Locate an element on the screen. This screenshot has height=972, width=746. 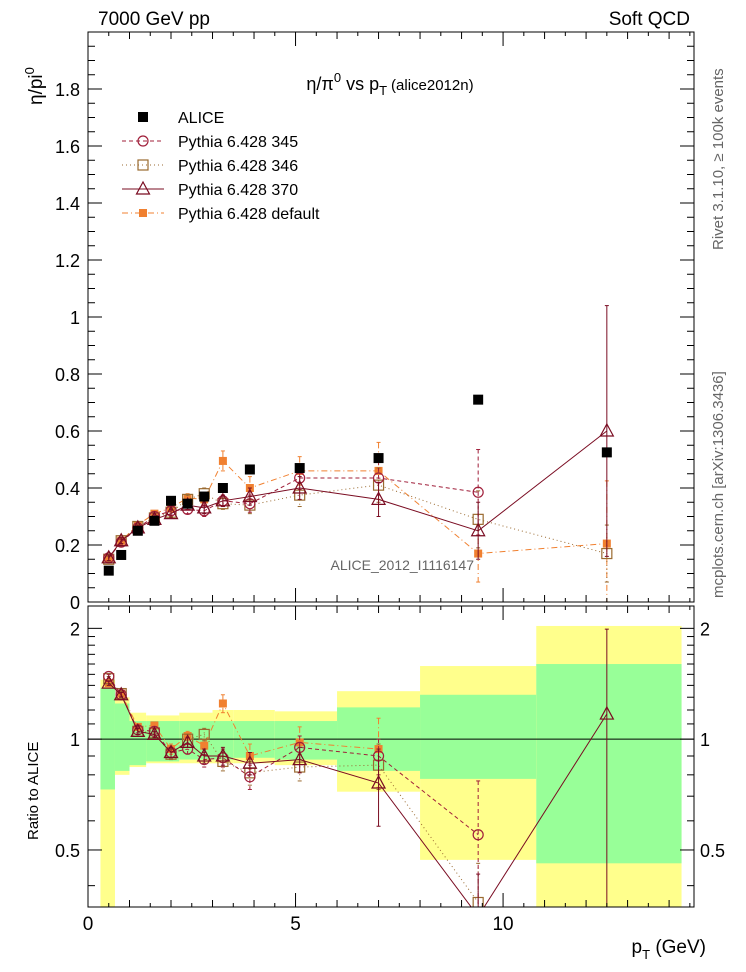
x-axis-label: pT (GeV) is located at coordinates (669, 949).